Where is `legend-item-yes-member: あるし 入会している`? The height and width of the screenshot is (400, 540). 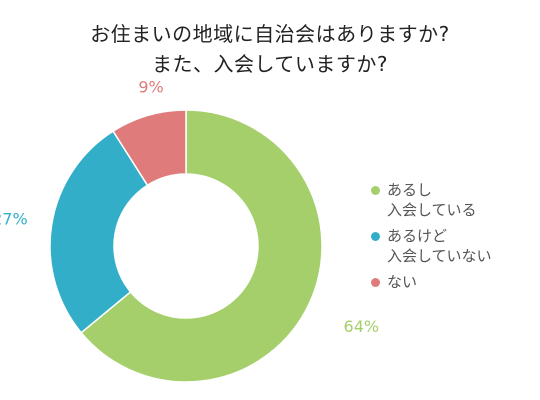 legend-item-yes-member: あるし 入会している is located at coordinates (431, 200).